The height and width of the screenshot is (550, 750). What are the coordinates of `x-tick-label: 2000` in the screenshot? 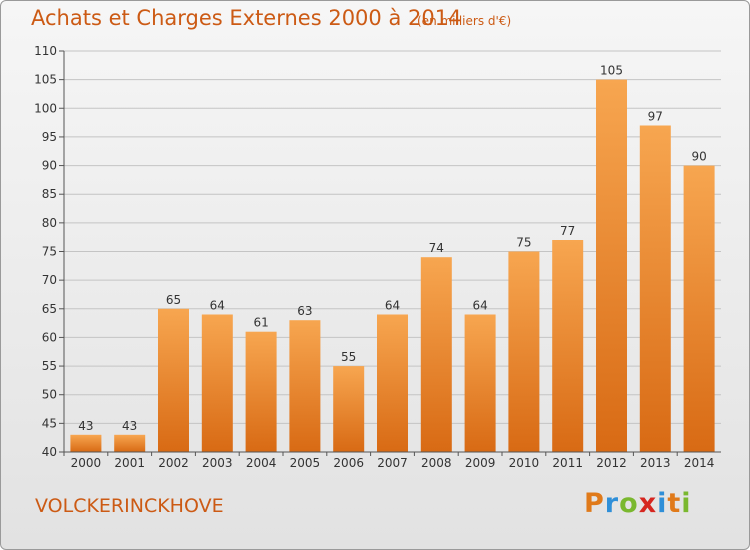 It's located at (86, 463).